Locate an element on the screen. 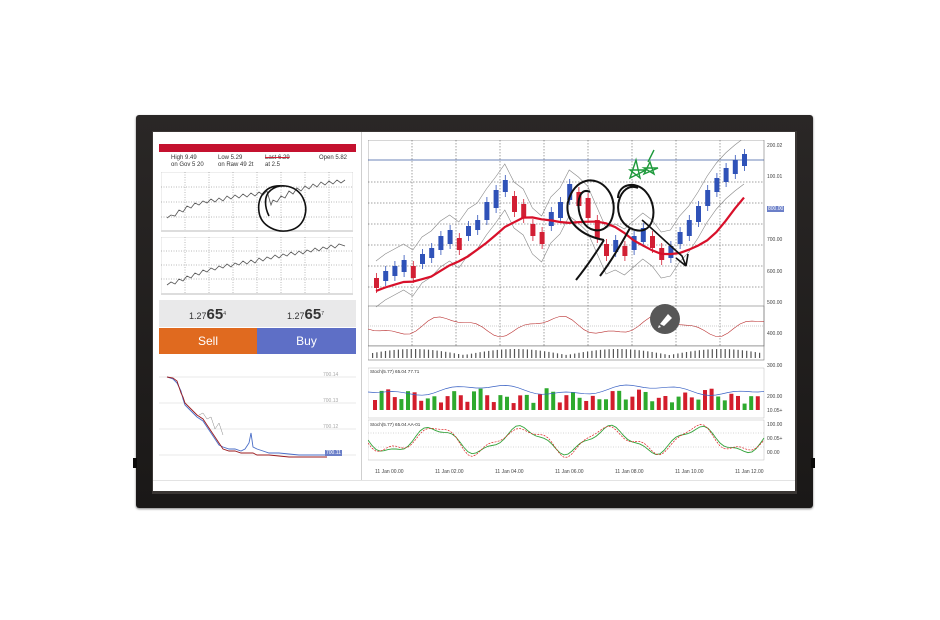  stoch-label-1: Stoch(5.77) 65.04 77.71 is located at coordinates (395, 371).